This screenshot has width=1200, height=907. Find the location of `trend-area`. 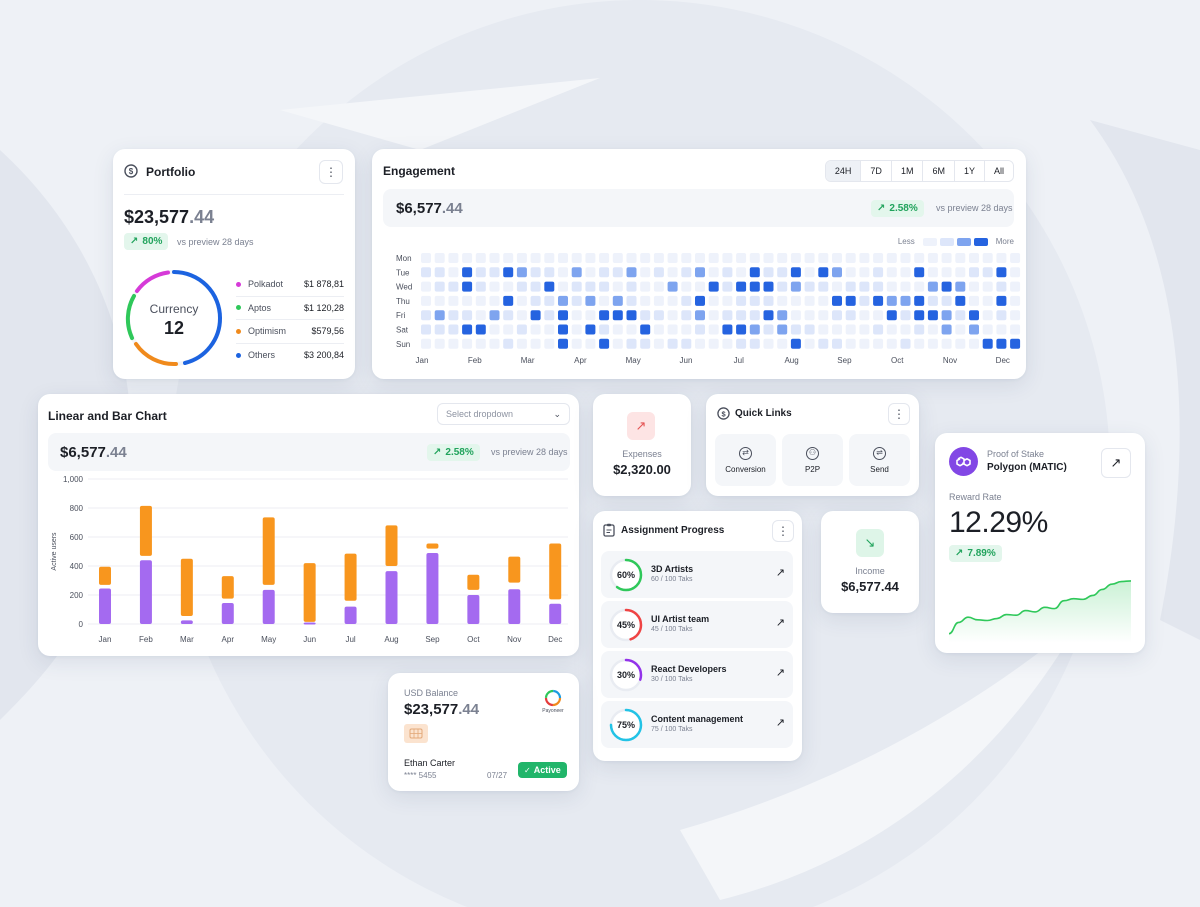

trend-area is located at coordinates (1040, 611).